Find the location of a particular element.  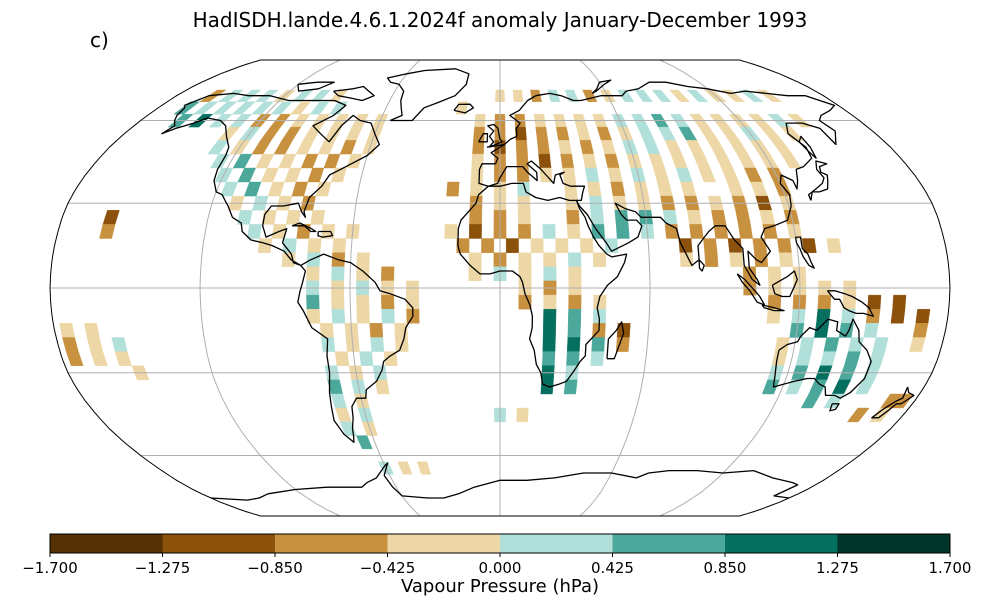

panel-label: c) is located at coordinates (99, 40).